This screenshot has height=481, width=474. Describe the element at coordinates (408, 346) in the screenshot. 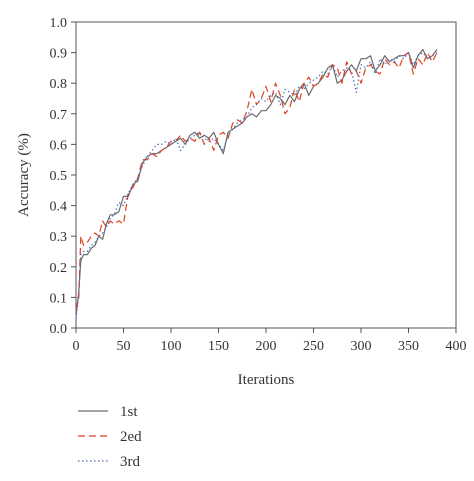

I see `x-tick-label: 350` at that location.